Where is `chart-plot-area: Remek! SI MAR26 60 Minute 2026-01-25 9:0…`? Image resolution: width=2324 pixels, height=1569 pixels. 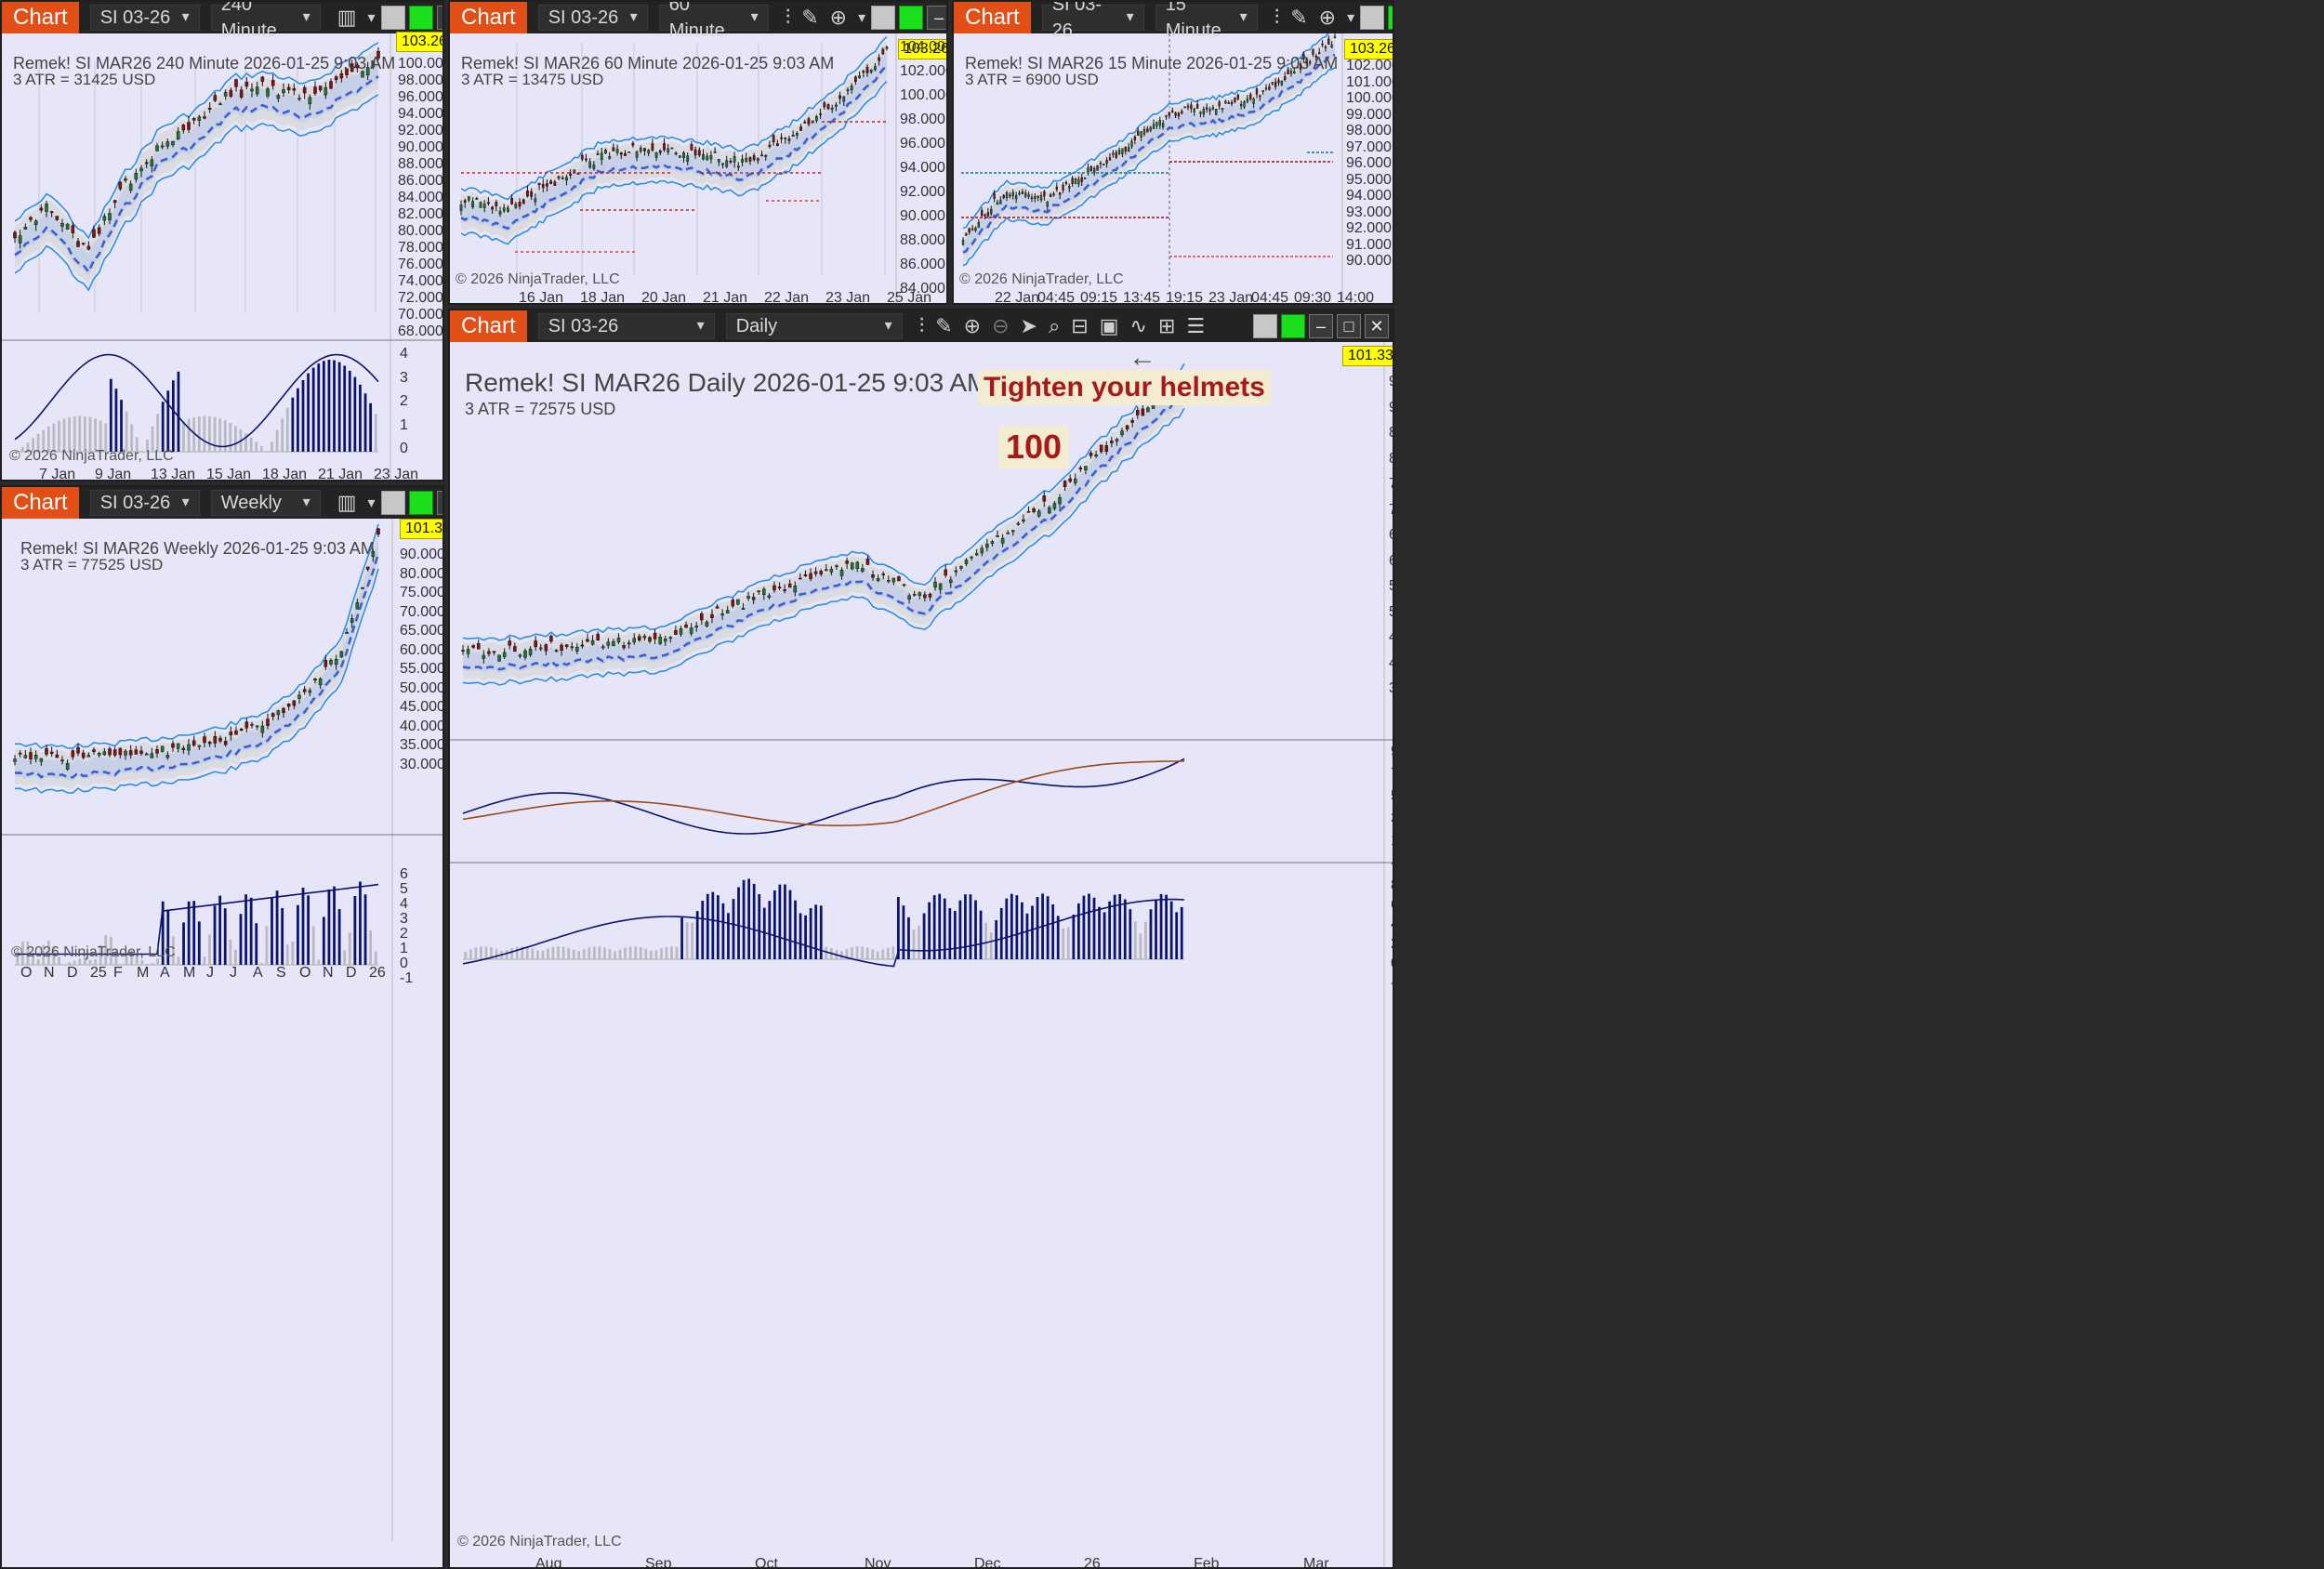 chart-plot-area: Remek! SI MAR26 60 Minute 2026-01-25 9:0… is located at coordinates (698, 168).